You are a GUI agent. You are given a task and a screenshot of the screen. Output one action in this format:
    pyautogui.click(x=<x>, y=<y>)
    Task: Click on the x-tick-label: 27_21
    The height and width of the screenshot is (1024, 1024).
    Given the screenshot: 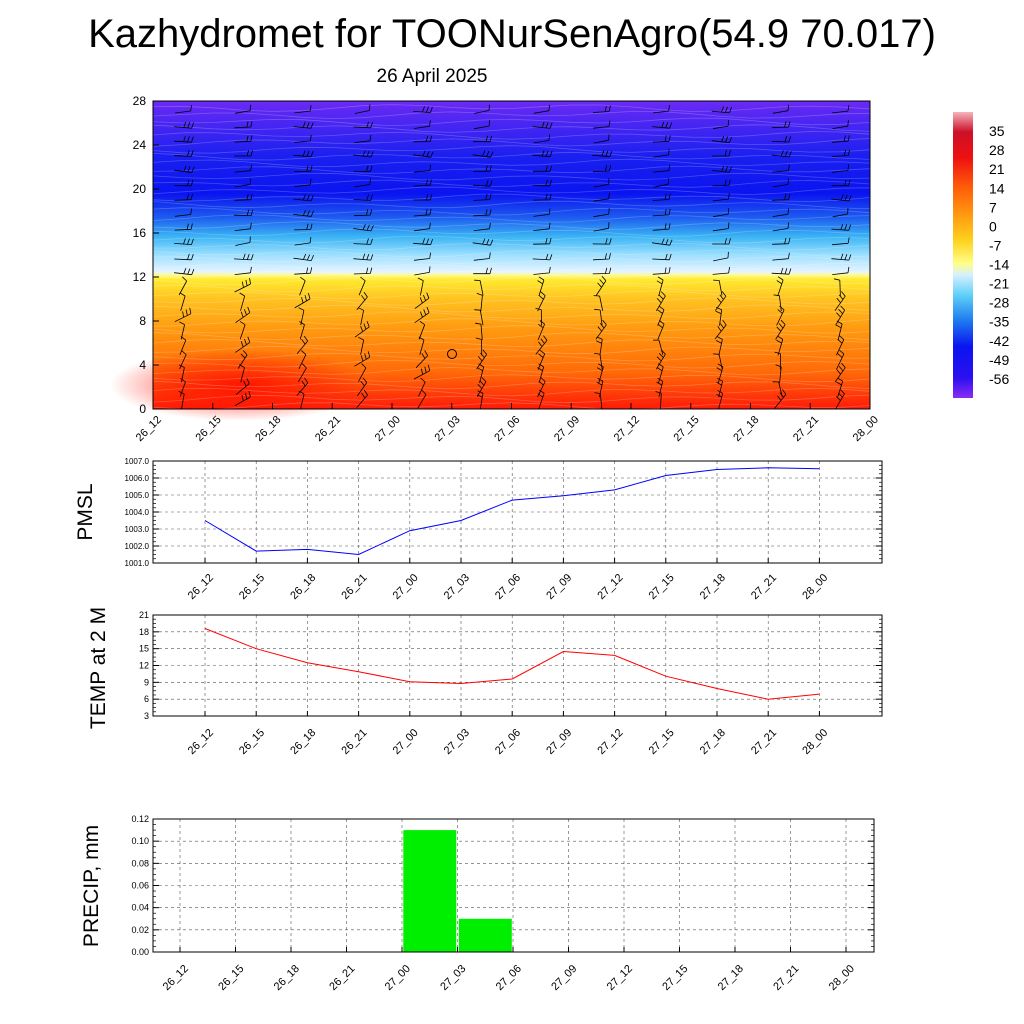 What is the action you would take?
    pyautogui.click(x=764, y=587)
    